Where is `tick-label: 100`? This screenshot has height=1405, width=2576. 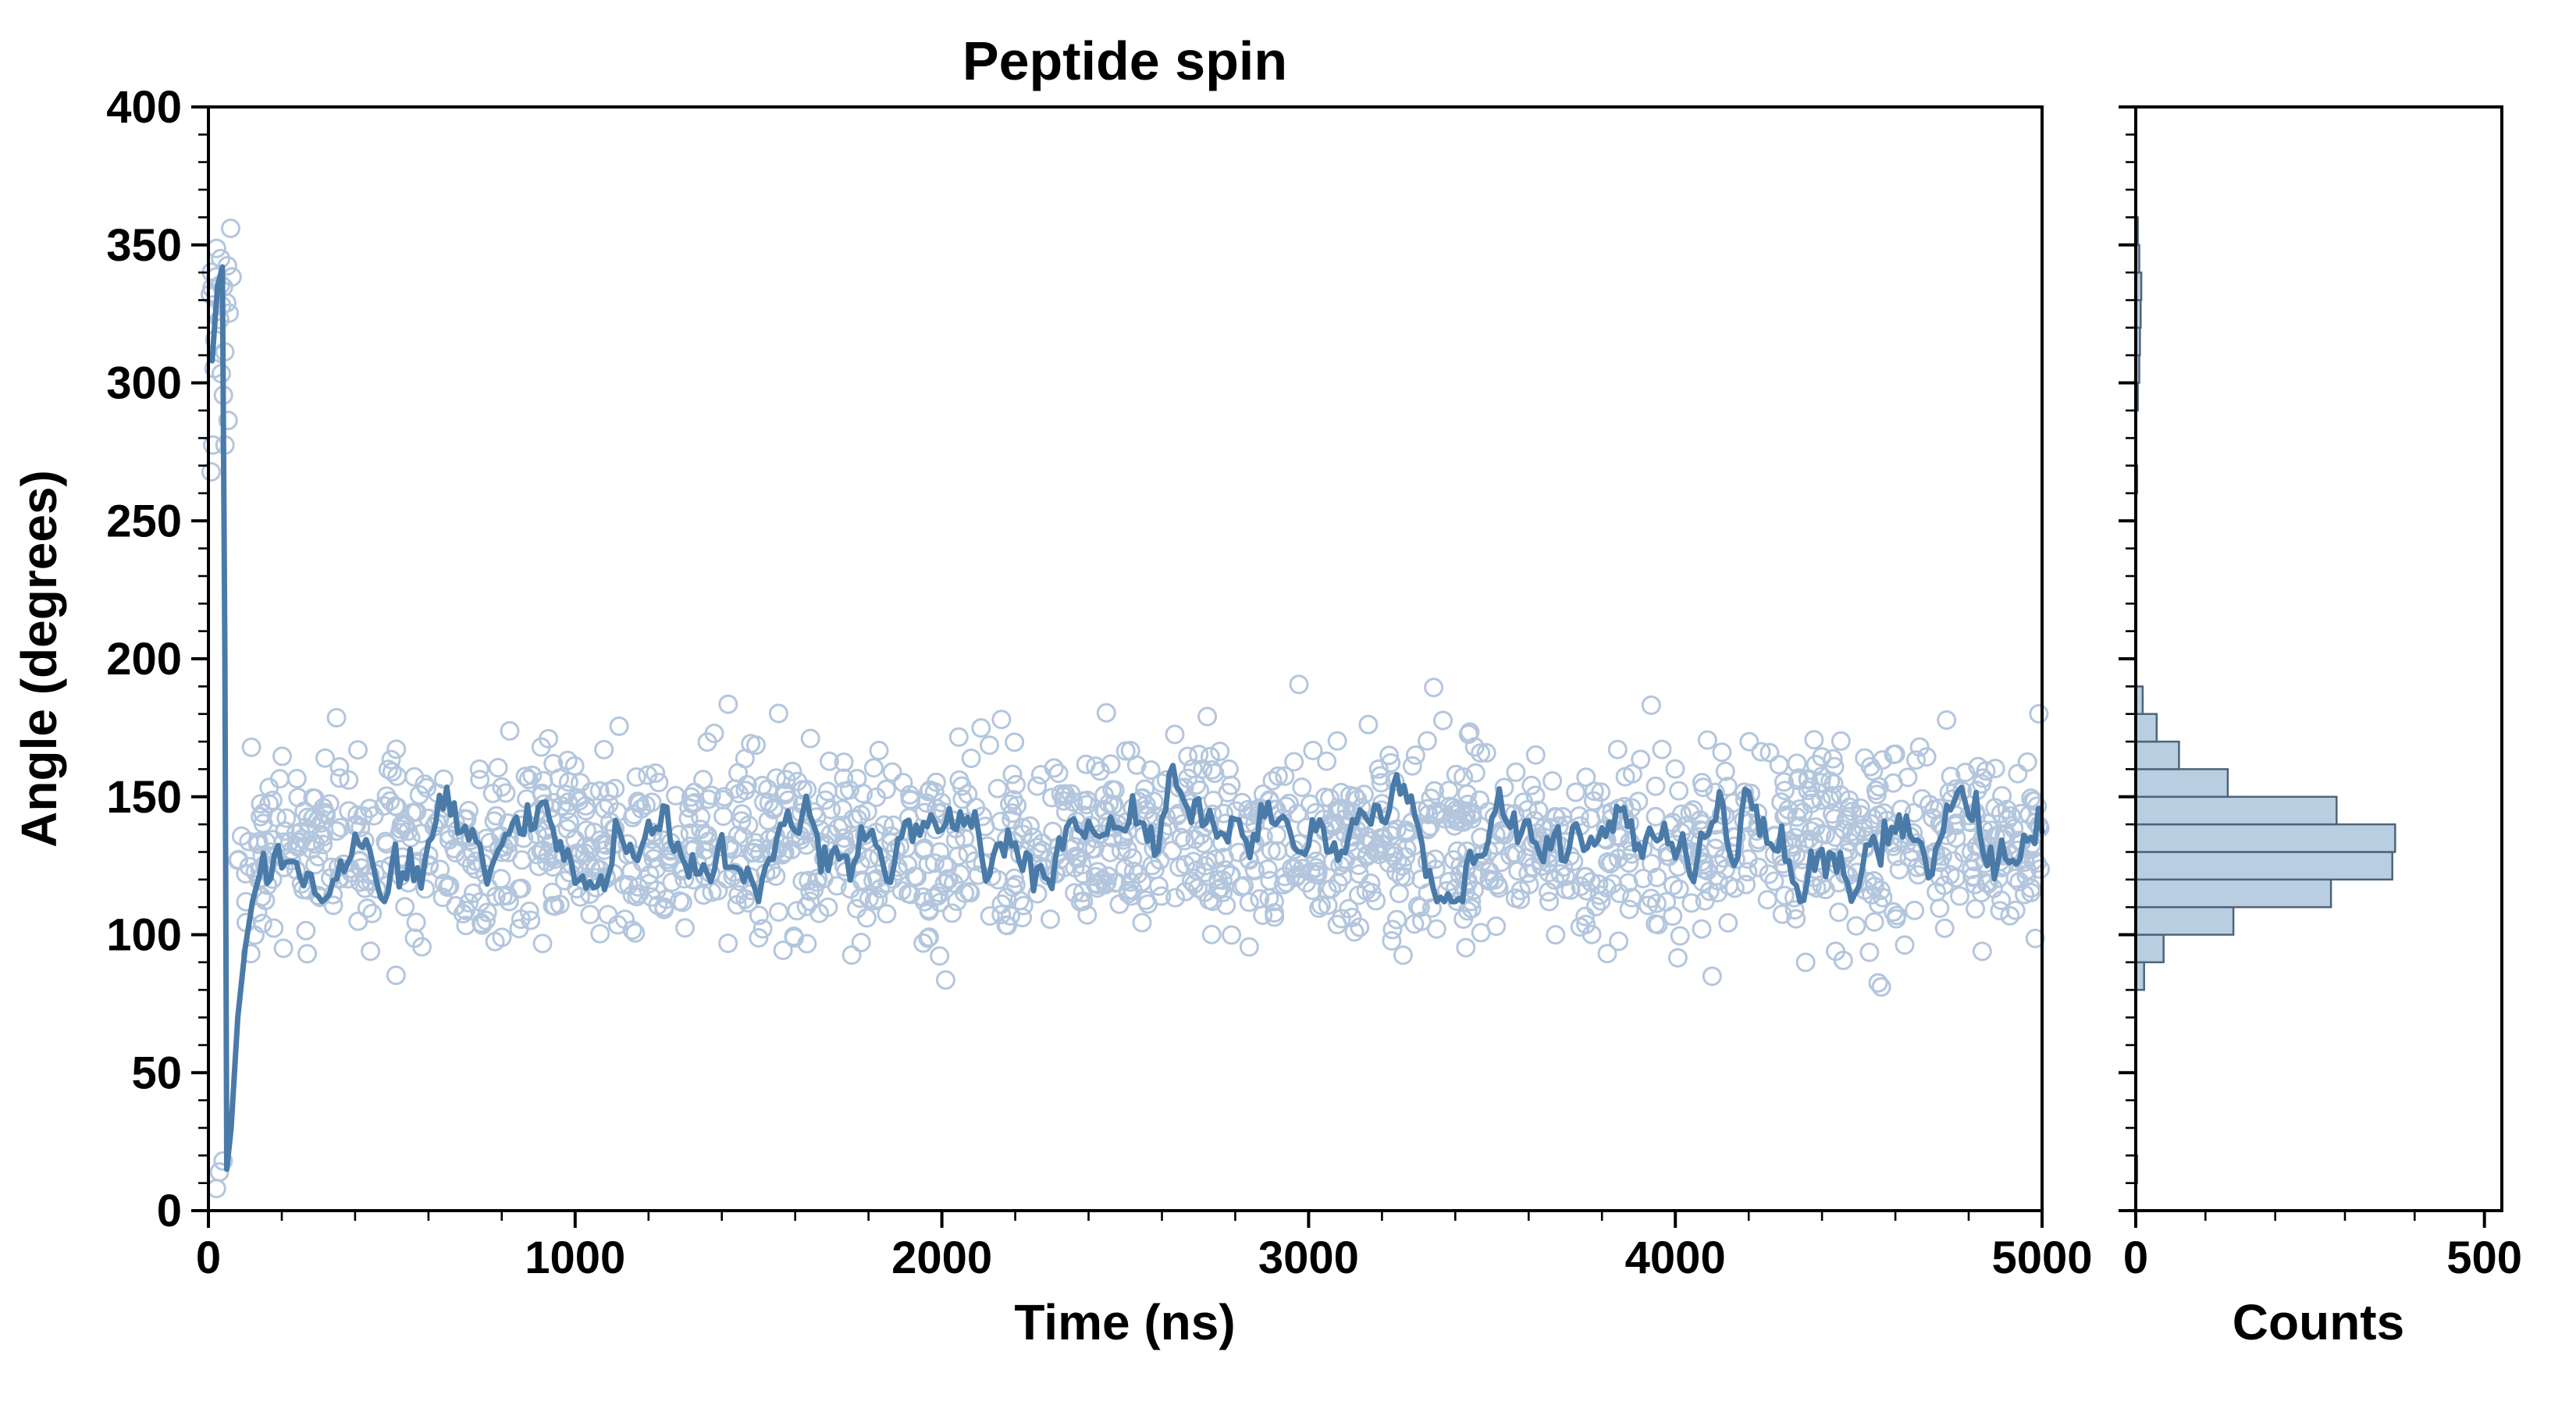
tick-label: 100 is located at coordinates (144, 936).